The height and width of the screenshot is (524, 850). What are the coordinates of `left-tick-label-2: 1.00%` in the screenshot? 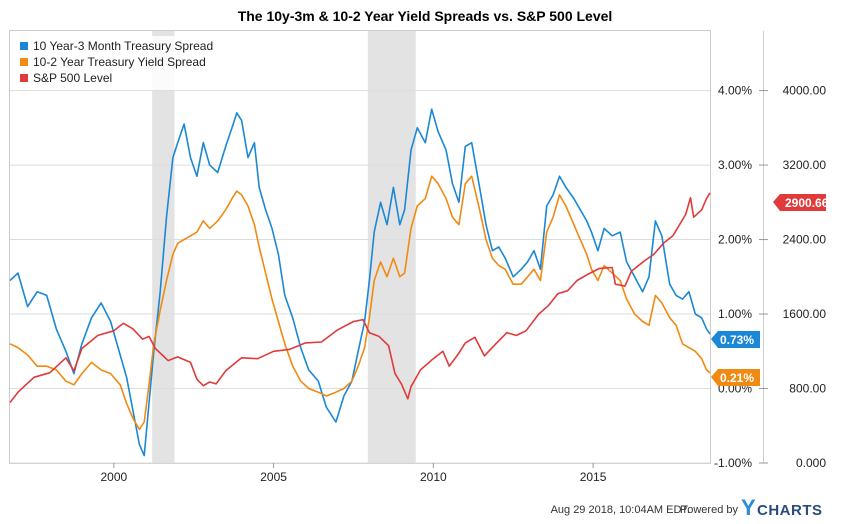 It's located at (735, 314).